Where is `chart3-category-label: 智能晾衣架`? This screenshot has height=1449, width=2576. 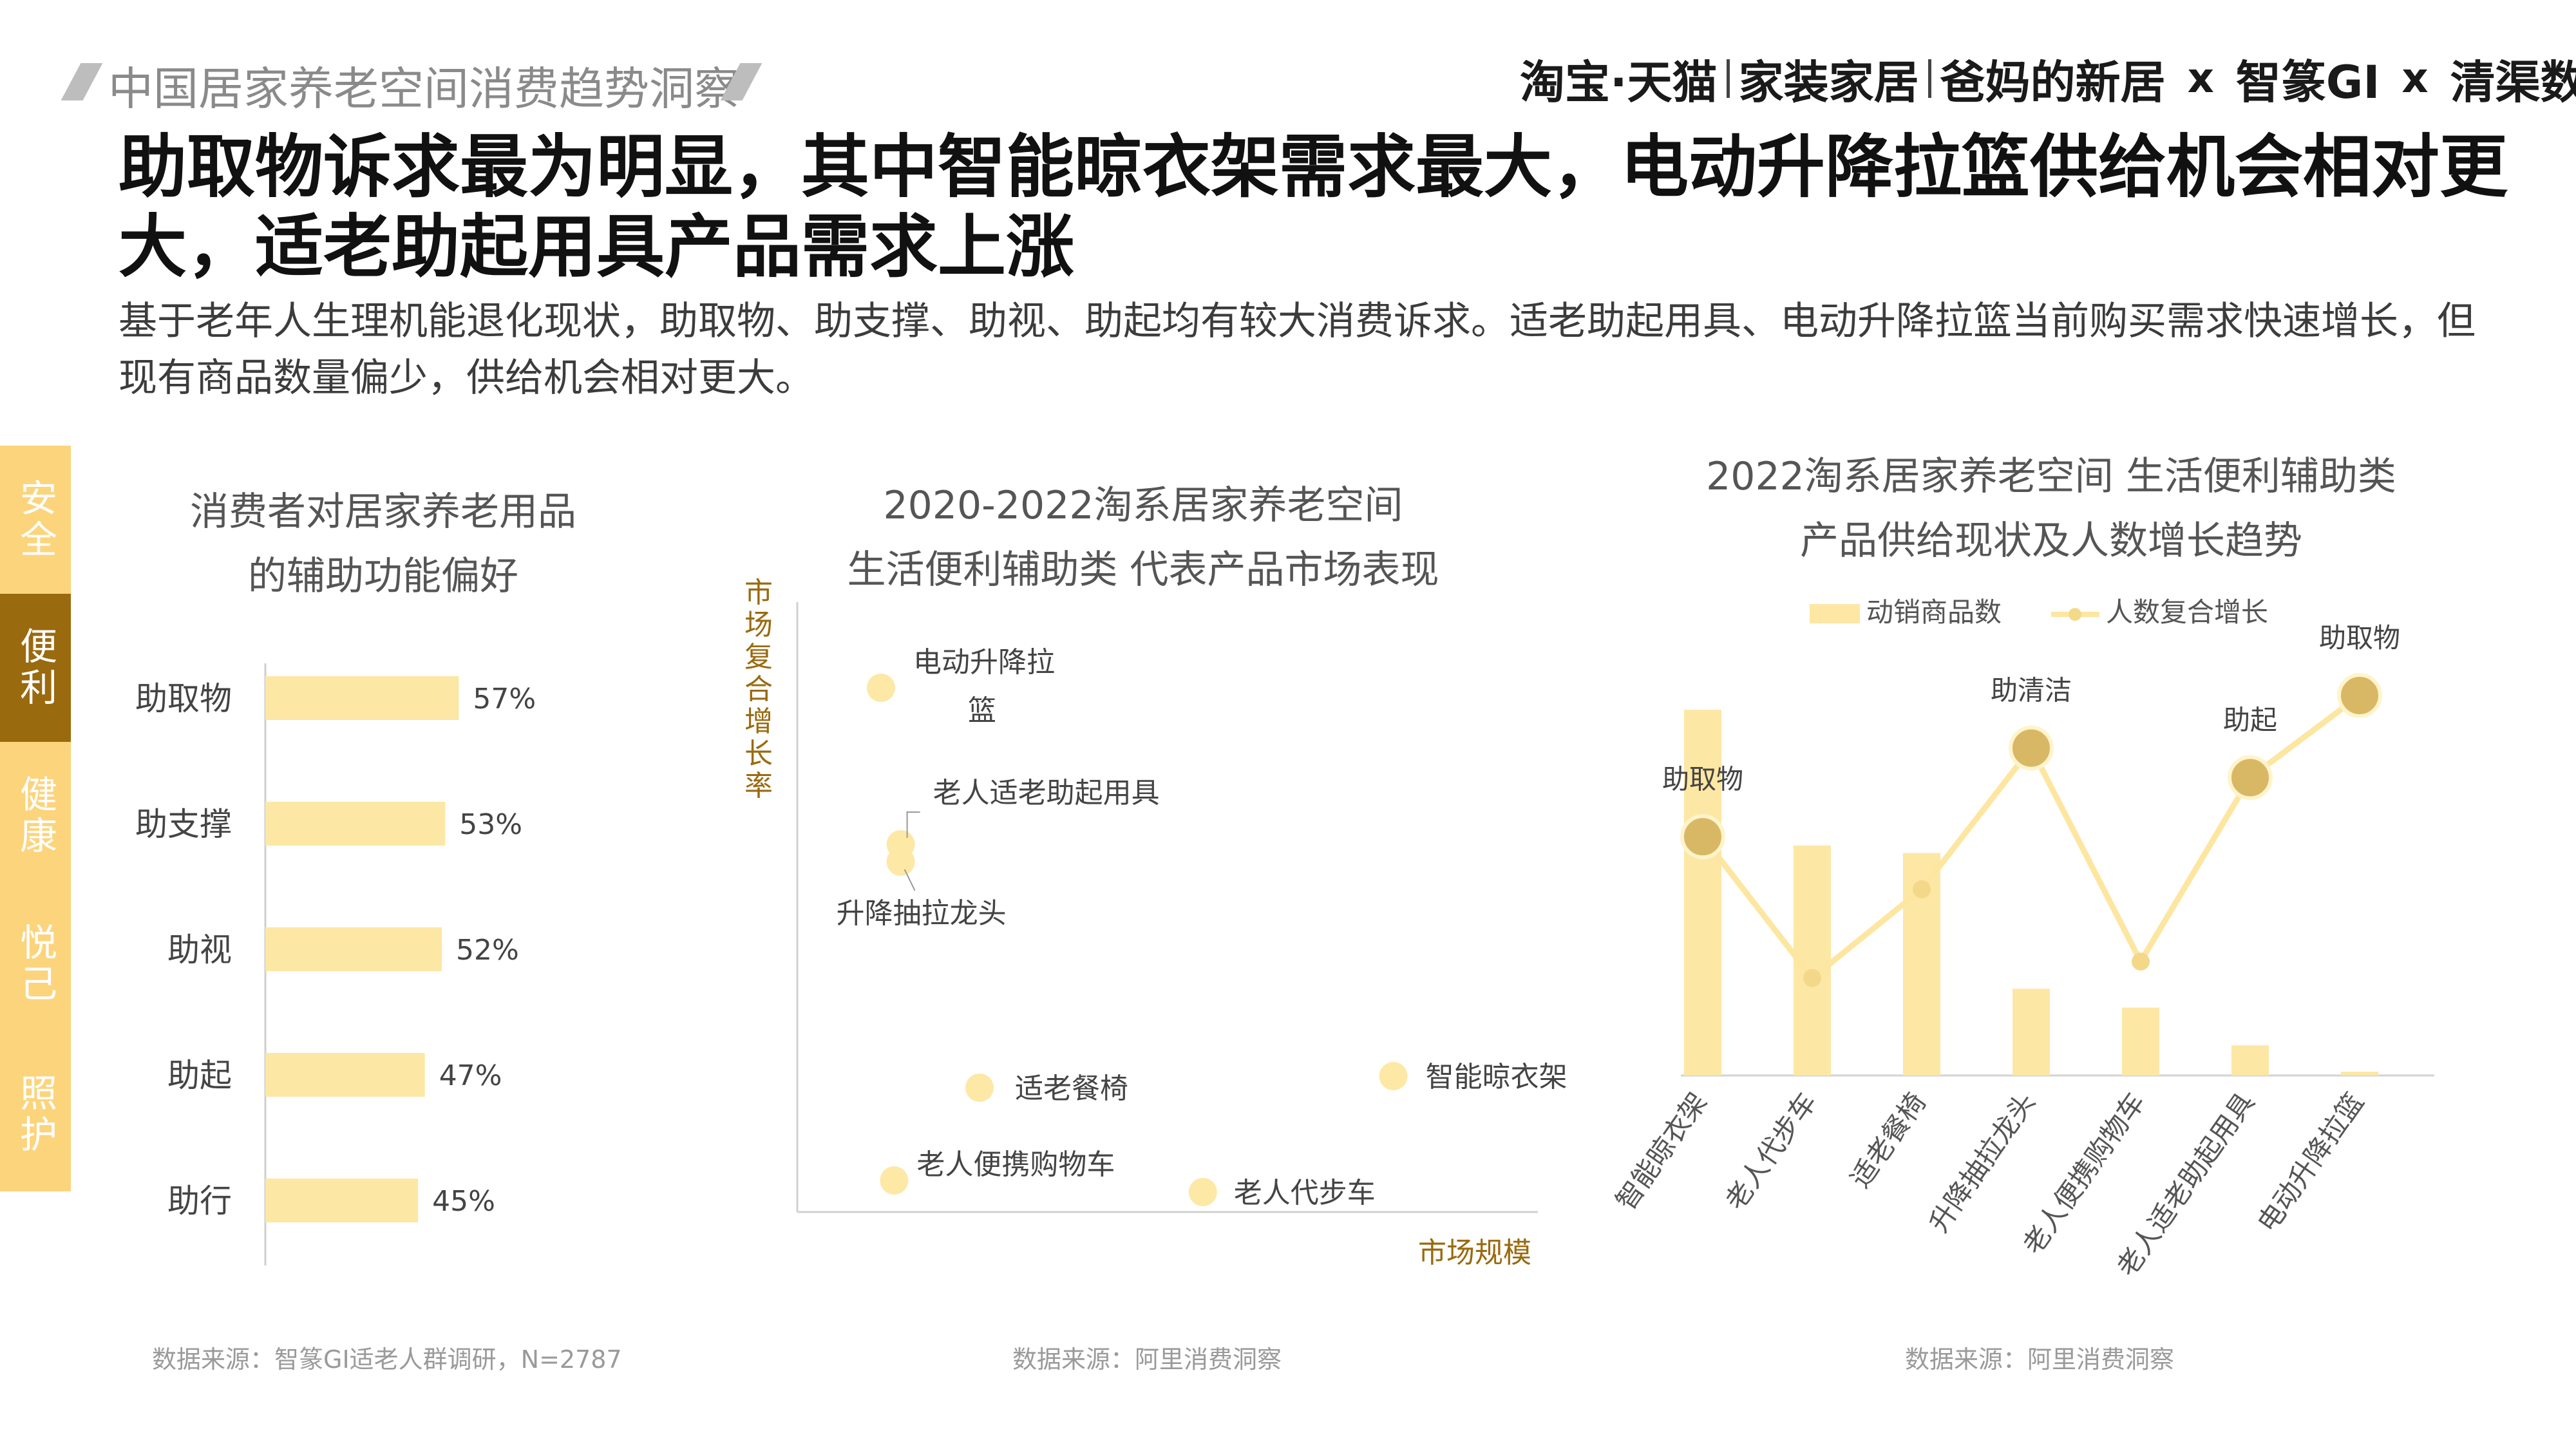 chart3-category-label: 智能晾衣架 is located at coordinates (1662, 1151).